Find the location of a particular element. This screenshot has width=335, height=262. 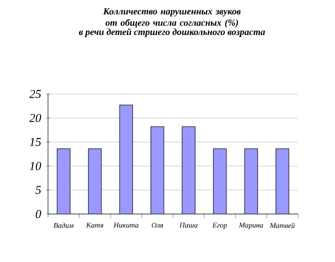

y-tick-label: 15 is located at coordinates (35, 142).